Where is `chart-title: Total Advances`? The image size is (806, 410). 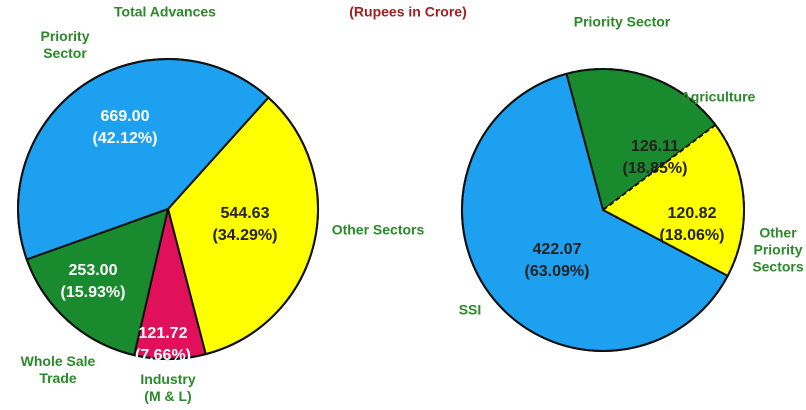
chart-title: Total Advances is located at coordinates (165, 11).